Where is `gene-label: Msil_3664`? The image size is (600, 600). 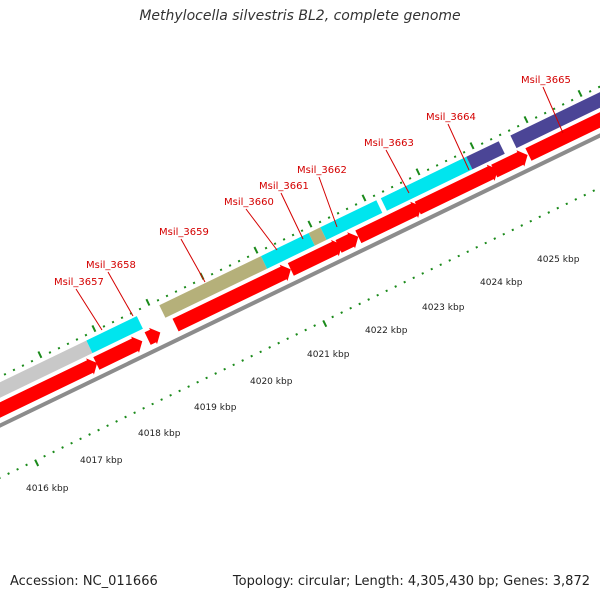 gene-label: Msil_3664 is located at coordinates (451, 117).